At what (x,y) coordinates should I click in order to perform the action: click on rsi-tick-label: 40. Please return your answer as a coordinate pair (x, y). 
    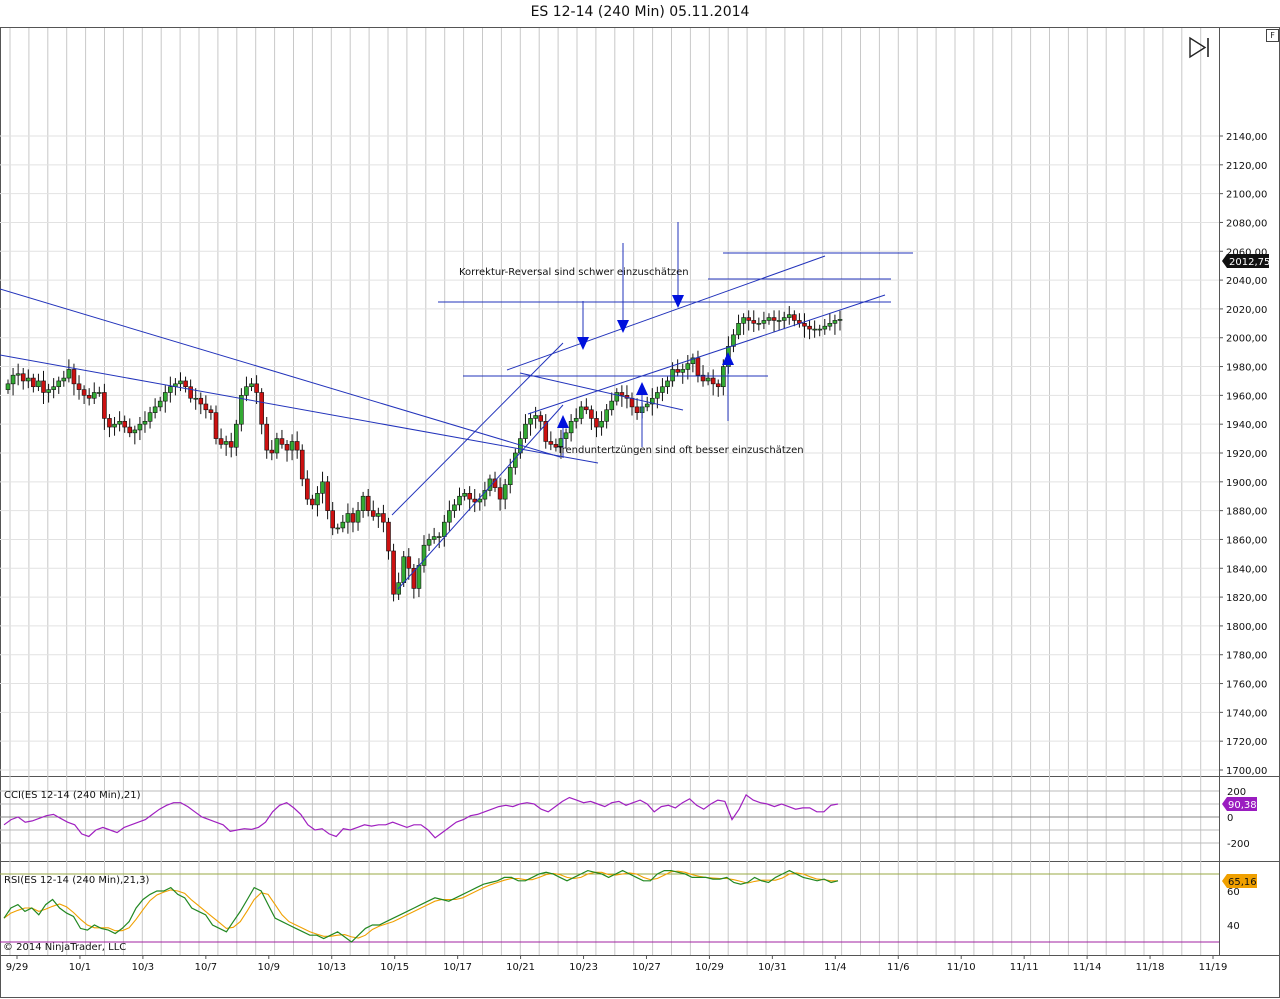
    Looking at the image, I should click on (1233, 926).